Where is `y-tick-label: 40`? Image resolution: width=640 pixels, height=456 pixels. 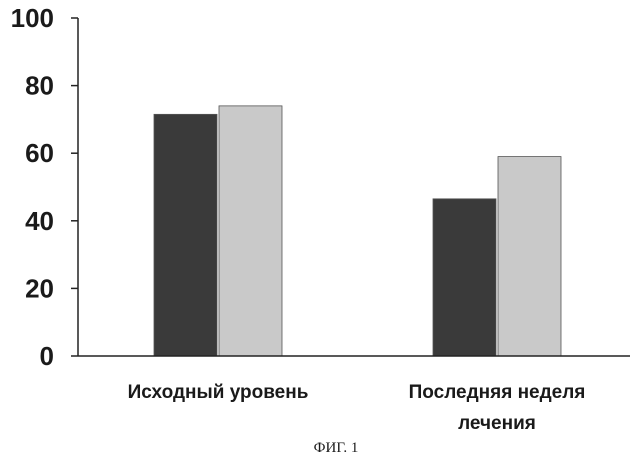 y-tick-label: 40 is located at coordinates (39, 221).